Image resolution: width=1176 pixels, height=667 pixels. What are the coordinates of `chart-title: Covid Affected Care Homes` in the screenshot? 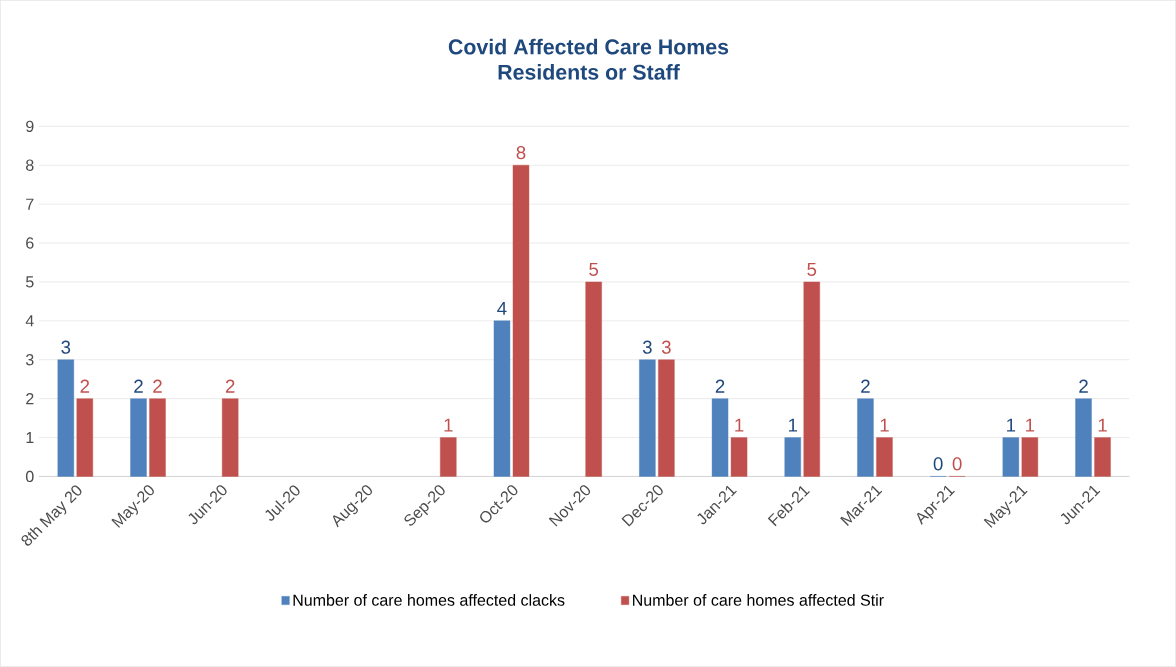 It's located at (588, 46).